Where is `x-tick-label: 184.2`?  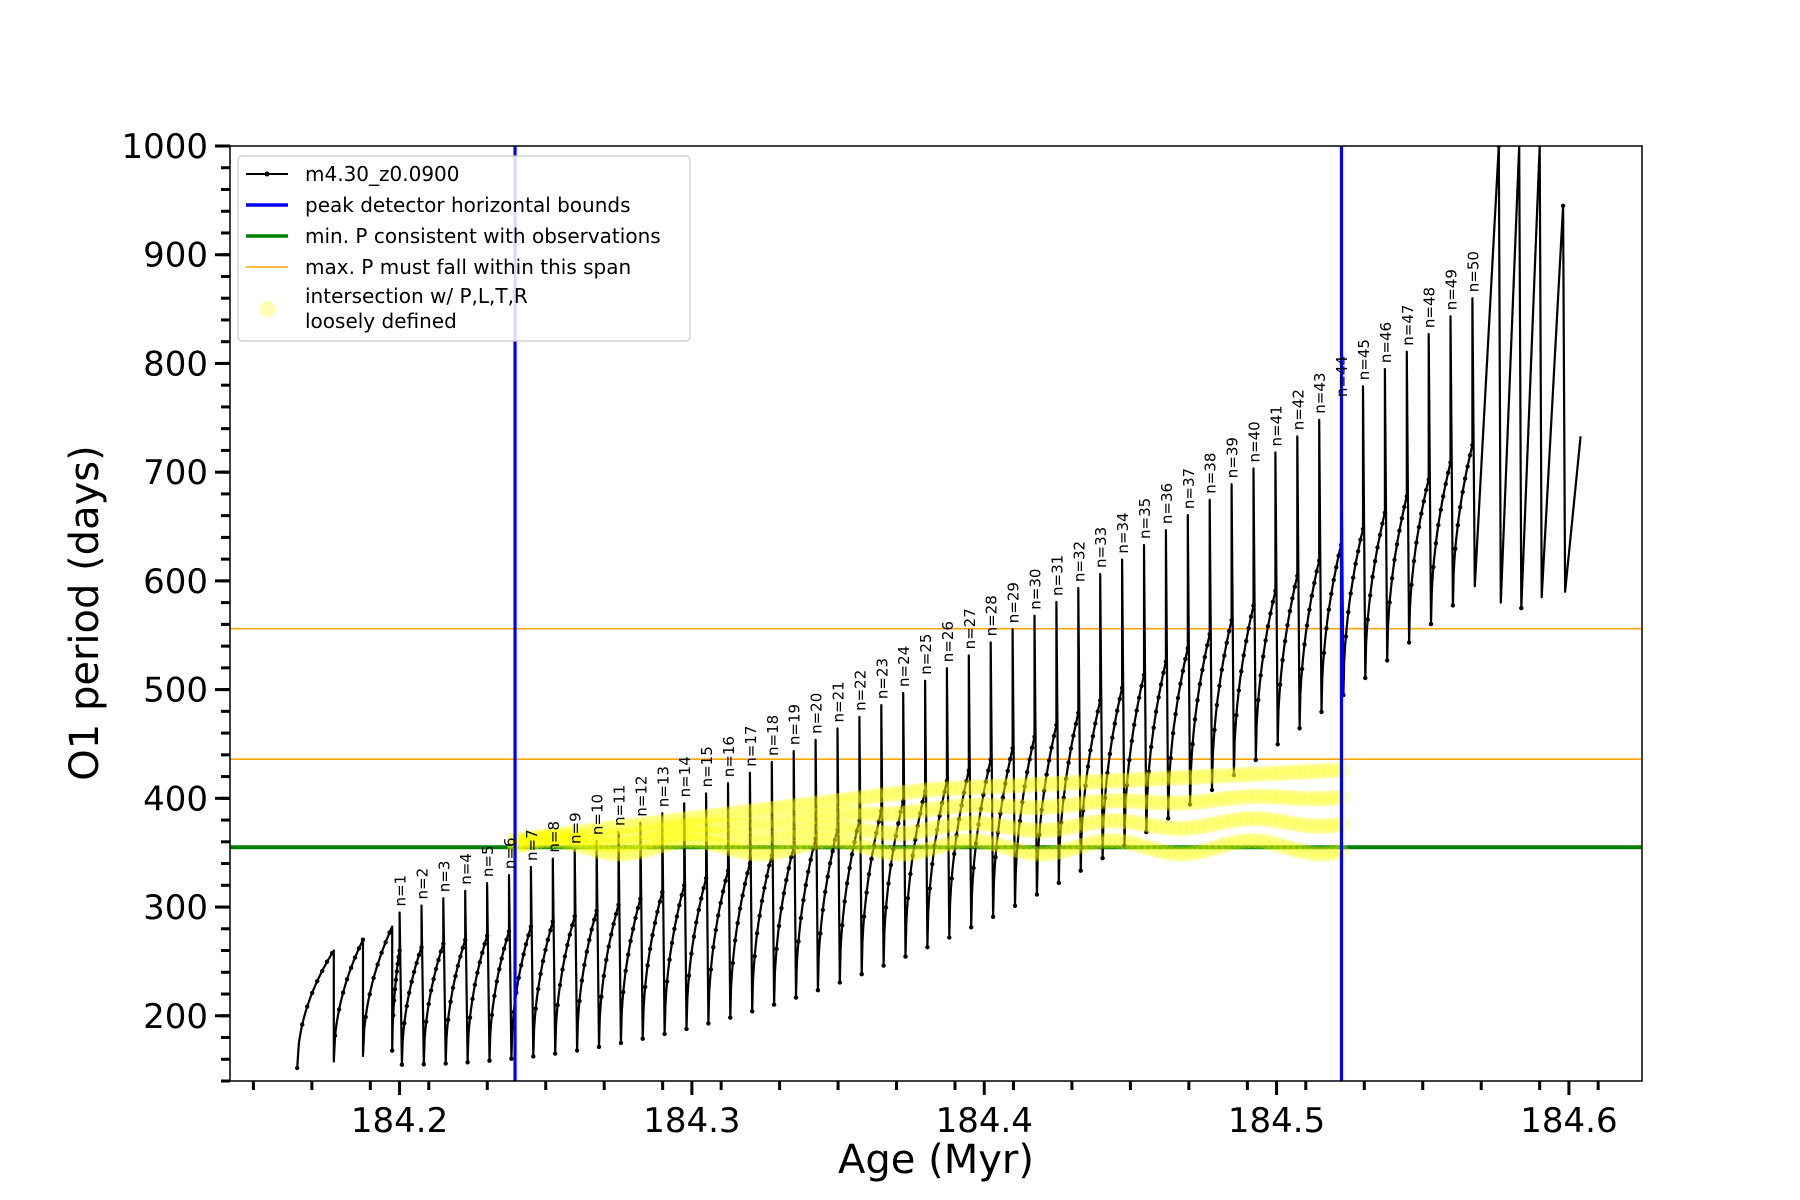
x-tick-label: 184.2 is located at coordinates (399, 1121).